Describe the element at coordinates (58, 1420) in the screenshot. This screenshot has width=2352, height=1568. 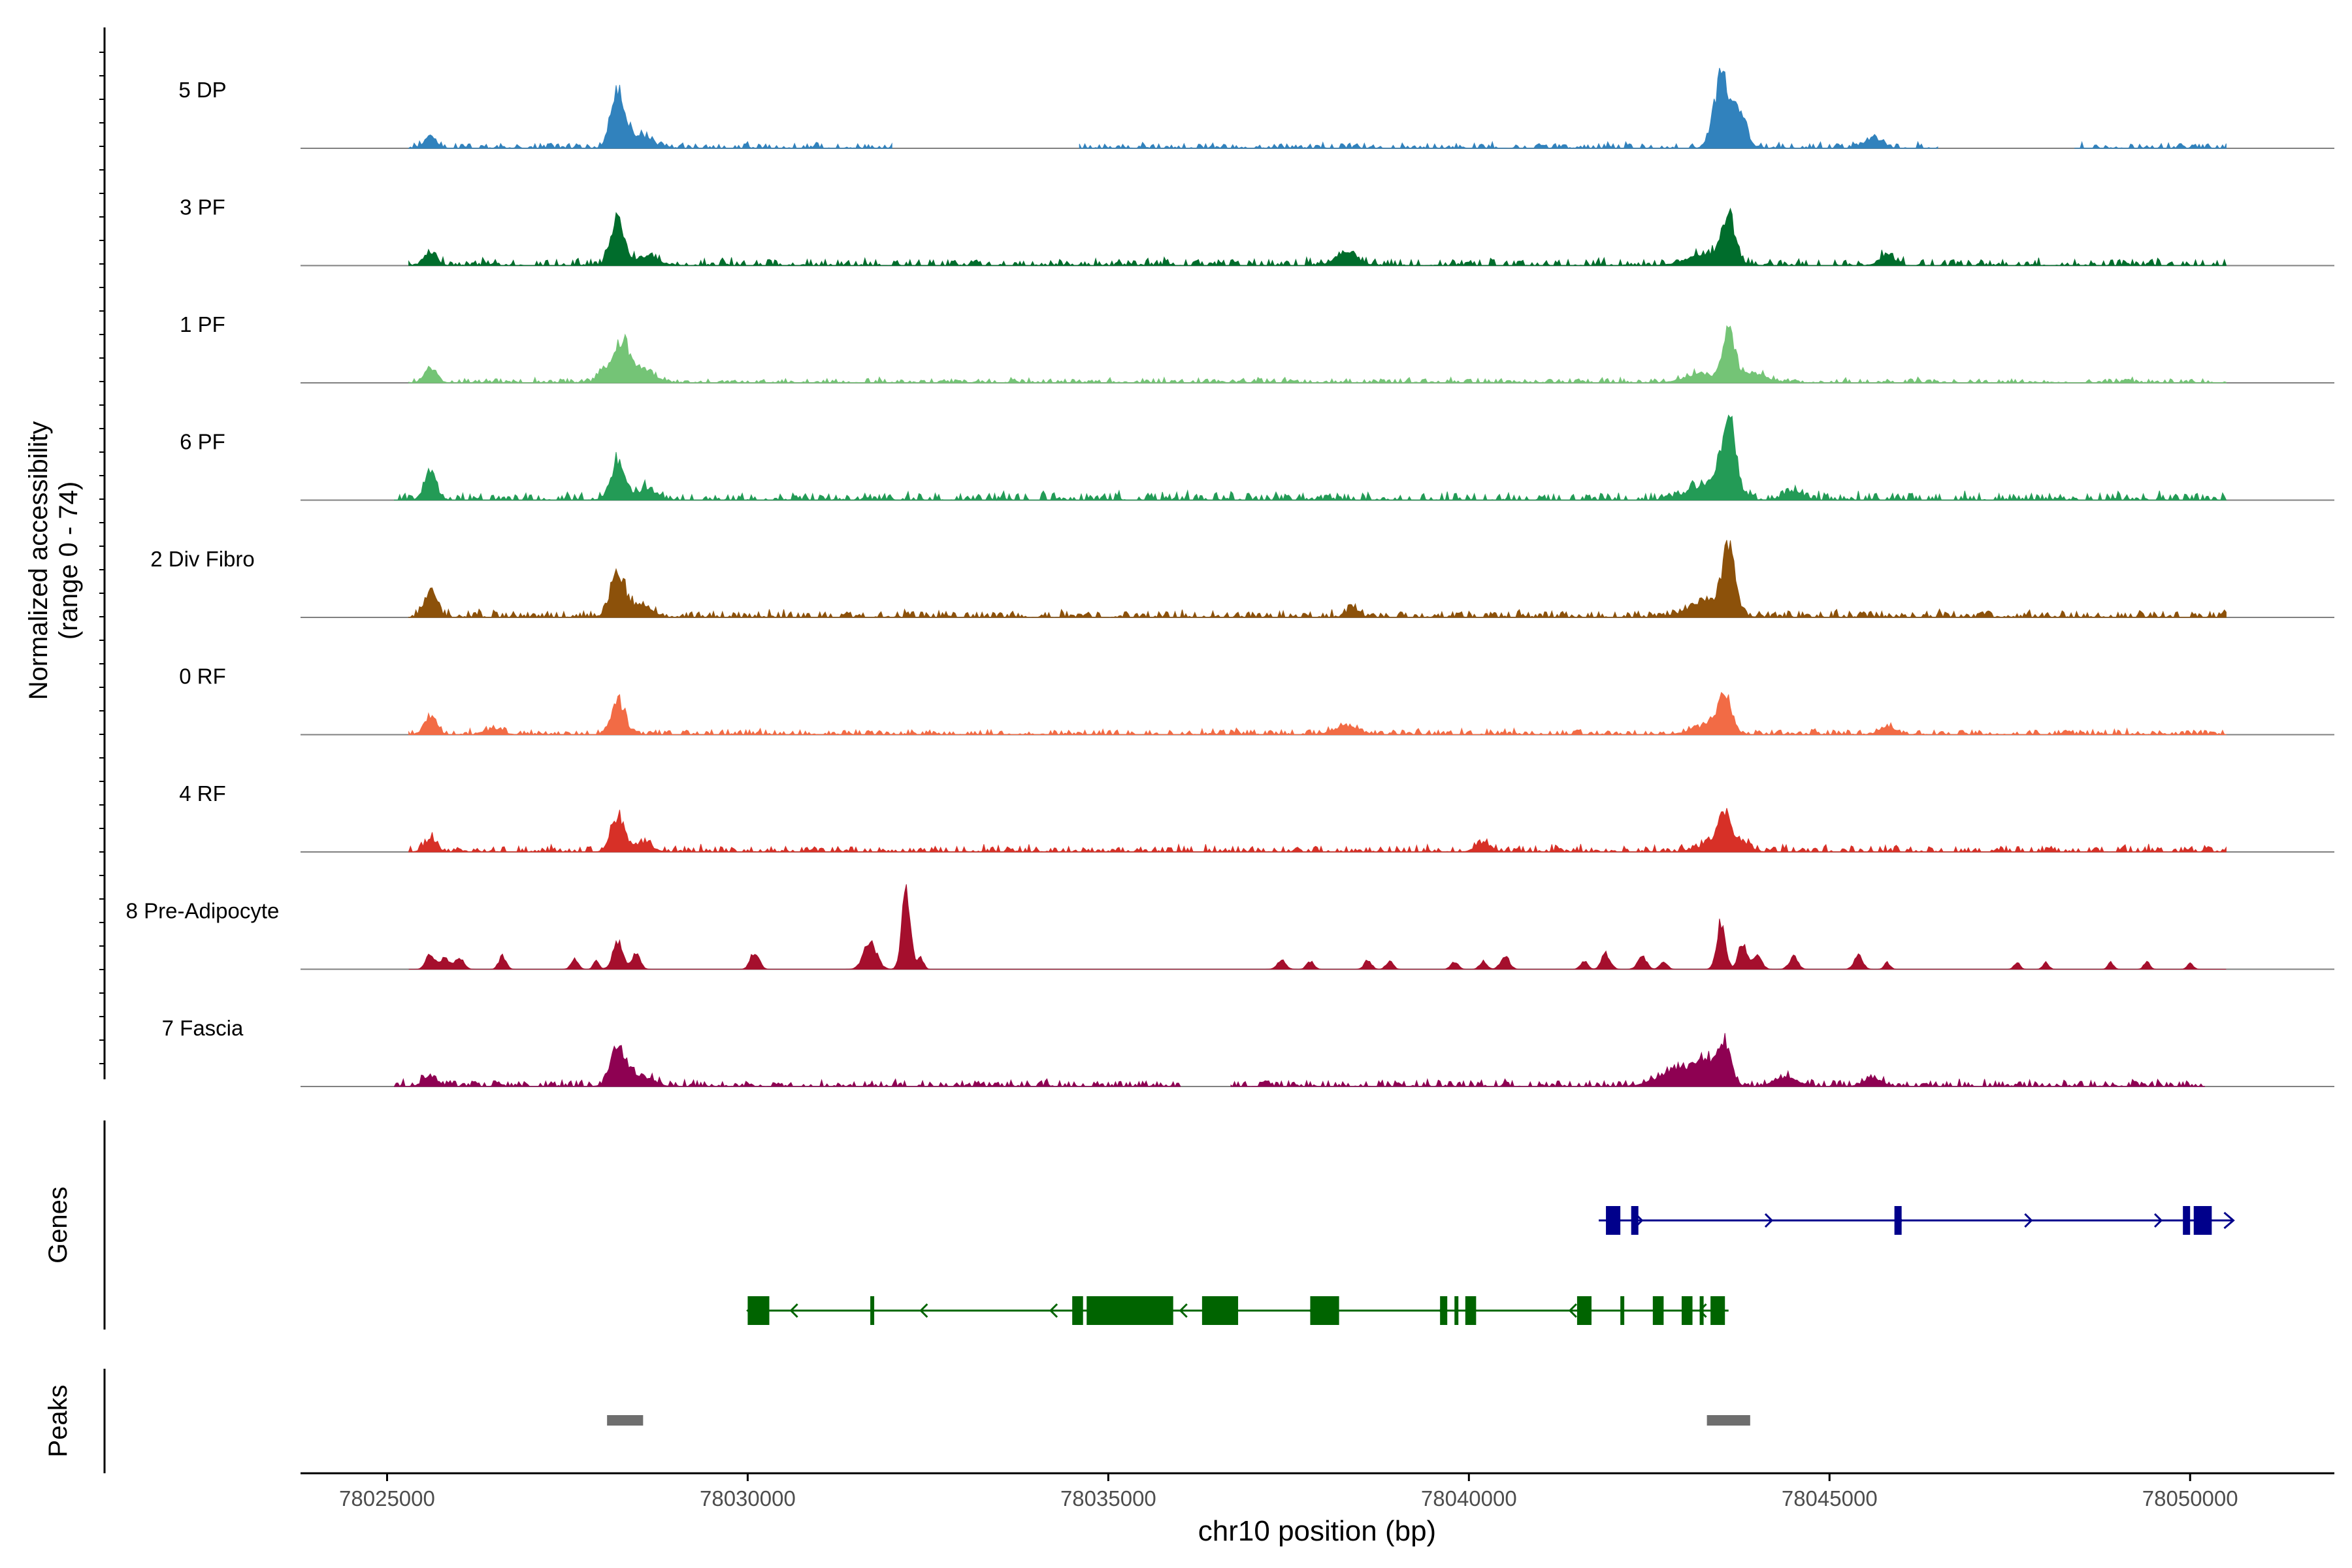
I see `peaks-panel-label: Peaks` at that location.